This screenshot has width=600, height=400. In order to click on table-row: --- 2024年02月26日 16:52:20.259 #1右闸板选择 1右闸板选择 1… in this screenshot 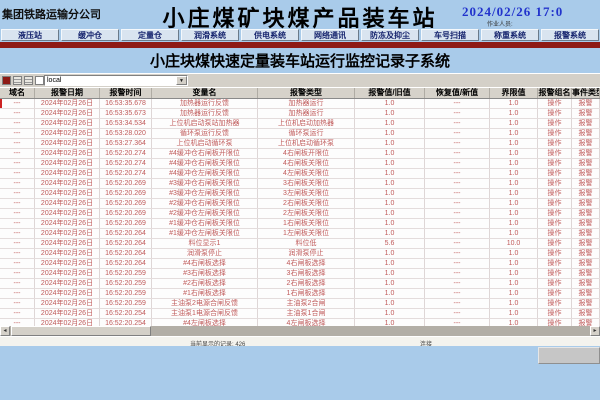, I will do `click(300, 294)`.